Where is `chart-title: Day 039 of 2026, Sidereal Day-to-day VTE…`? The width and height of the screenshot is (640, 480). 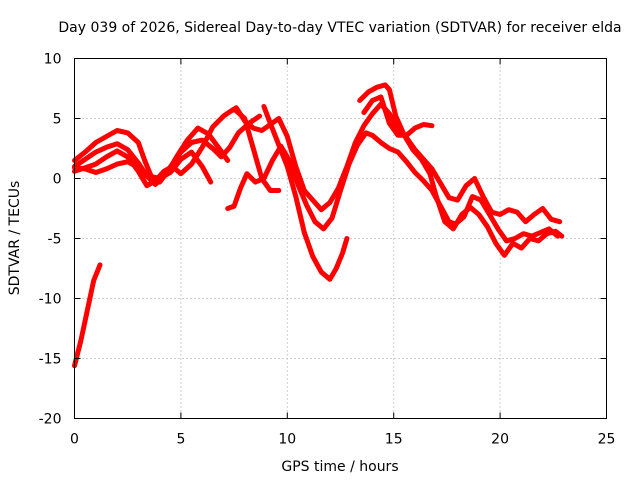 chart-title: Day 039 of 2026, Sidereal Day-to-day VTE… is located at coordinates (339, 28).